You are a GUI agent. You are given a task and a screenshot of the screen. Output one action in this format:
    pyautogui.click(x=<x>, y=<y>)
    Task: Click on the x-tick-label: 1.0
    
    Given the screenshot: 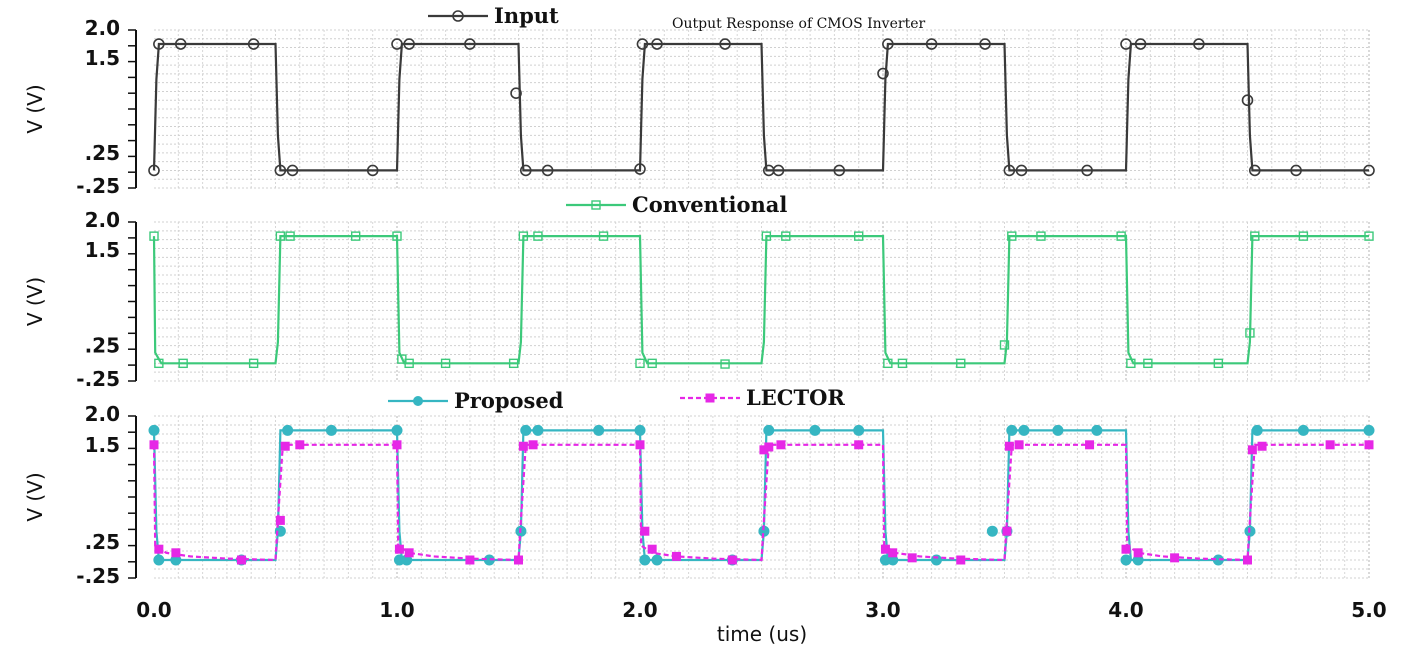 What is the action you would take?
    pyautogui.click(x=396, y=610)
    